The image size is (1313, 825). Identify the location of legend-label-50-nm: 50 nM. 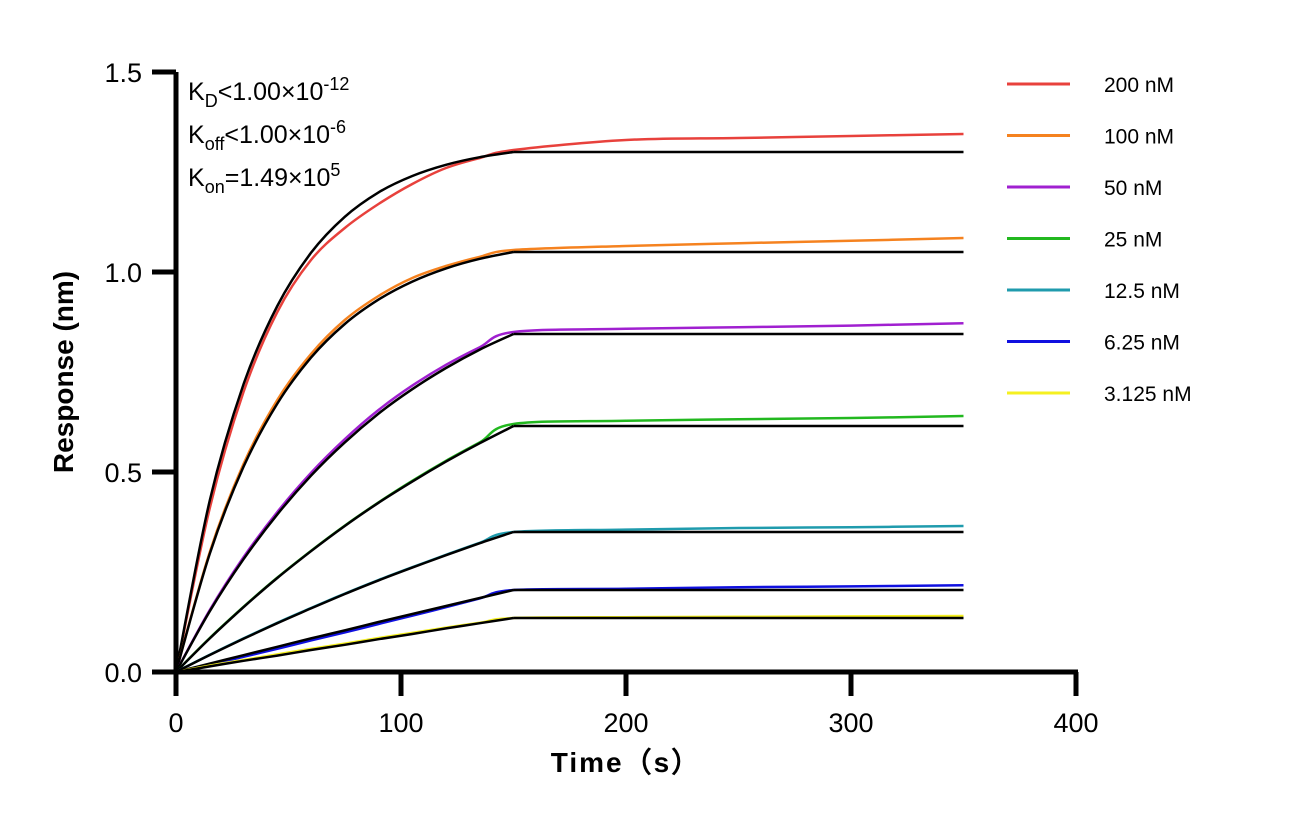
(1133, 188).